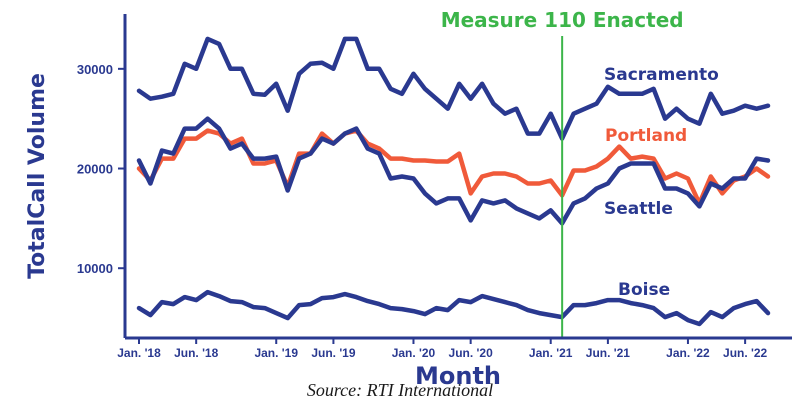 This screenshot has height=406, width=800. Describe the element at coordinates (333, 353) in the screenshot. I see `x-tick-label: Jun. '19` at that location.